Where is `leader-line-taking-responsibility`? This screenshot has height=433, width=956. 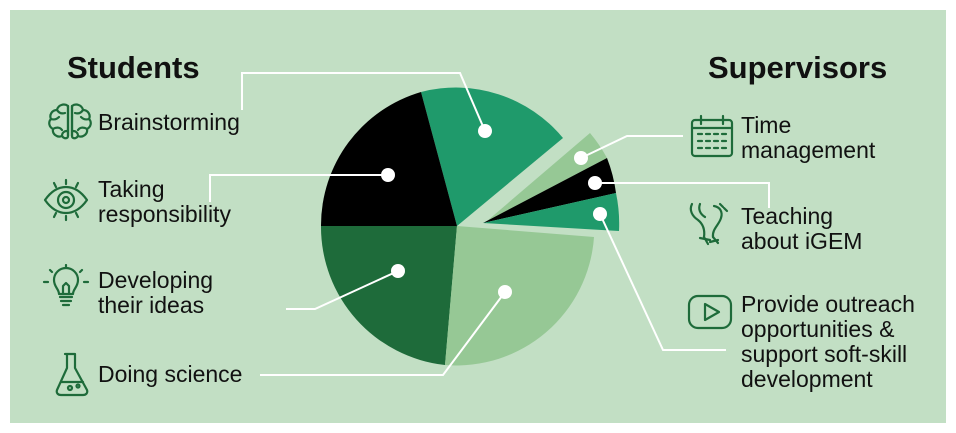 leader-line-taking-responsibility is located at coordinates (298, 188).